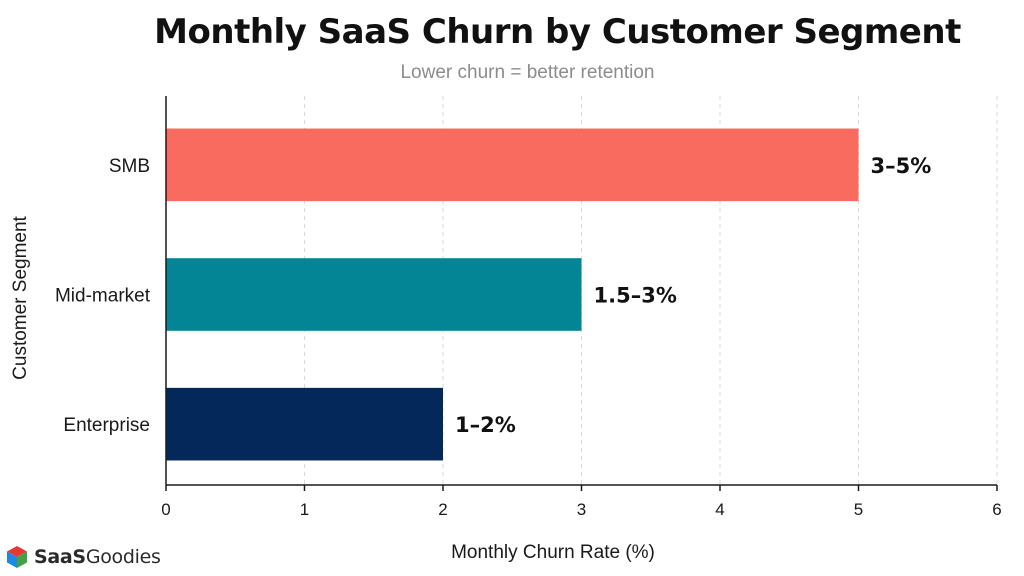 The height and width of the screenshot is (576, 1024). What do you see at coordinates (165, 509) in the screenshot?
I see `x-tick-label: 0` at bounding box center [165, 509].